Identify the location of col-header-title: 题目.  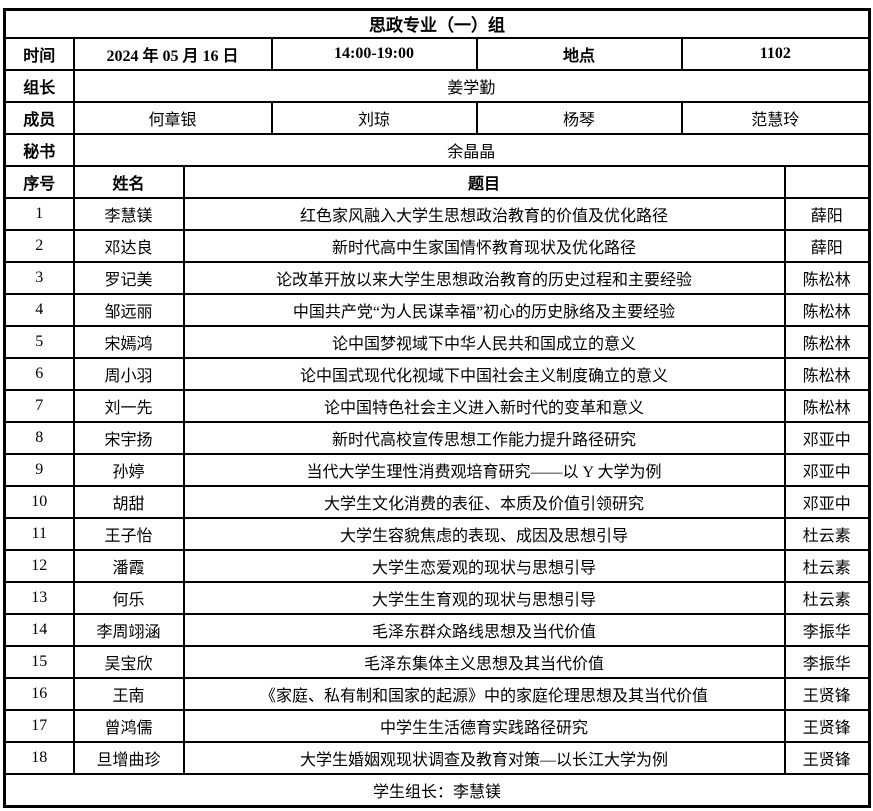
(484, 181).